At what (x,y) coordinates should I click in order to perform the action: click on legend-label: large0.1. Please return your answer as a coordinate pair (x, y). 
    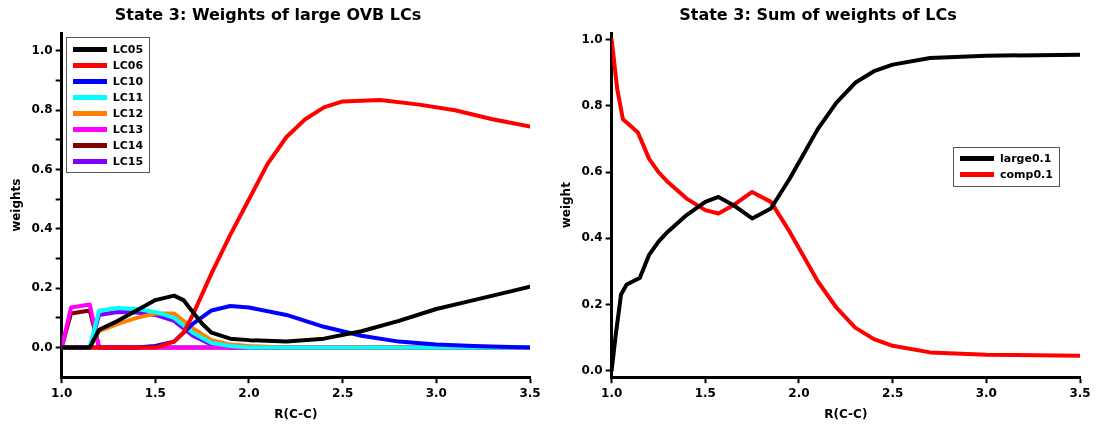
    Looking at the image, I should click on (1026, 159).